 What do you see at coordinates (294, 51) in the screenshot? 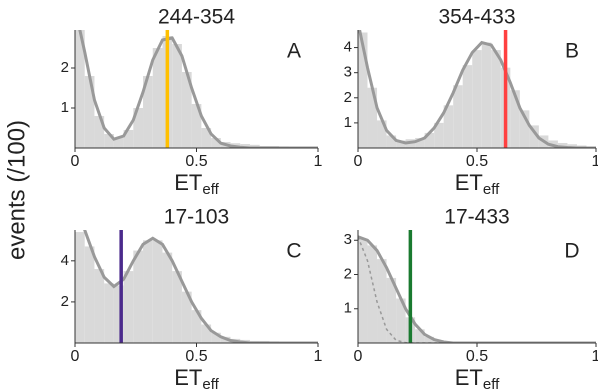
I see `panel-label: A` at bounding box center [294, 51].